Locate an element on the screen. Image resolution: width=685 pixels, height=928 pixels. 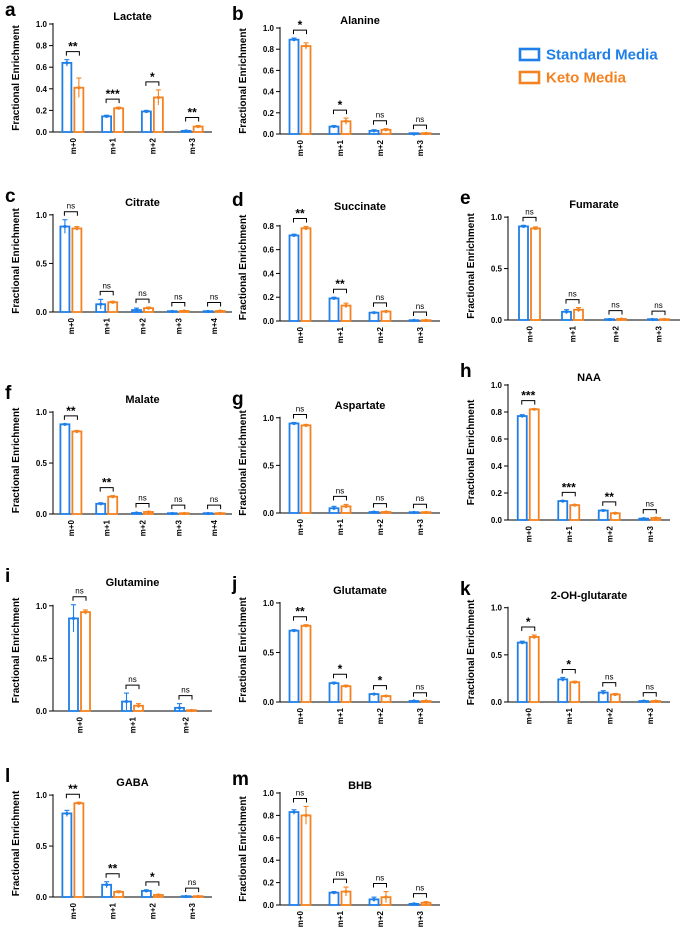
significance-label-f-4: ns is located at coordinates (214, 499).